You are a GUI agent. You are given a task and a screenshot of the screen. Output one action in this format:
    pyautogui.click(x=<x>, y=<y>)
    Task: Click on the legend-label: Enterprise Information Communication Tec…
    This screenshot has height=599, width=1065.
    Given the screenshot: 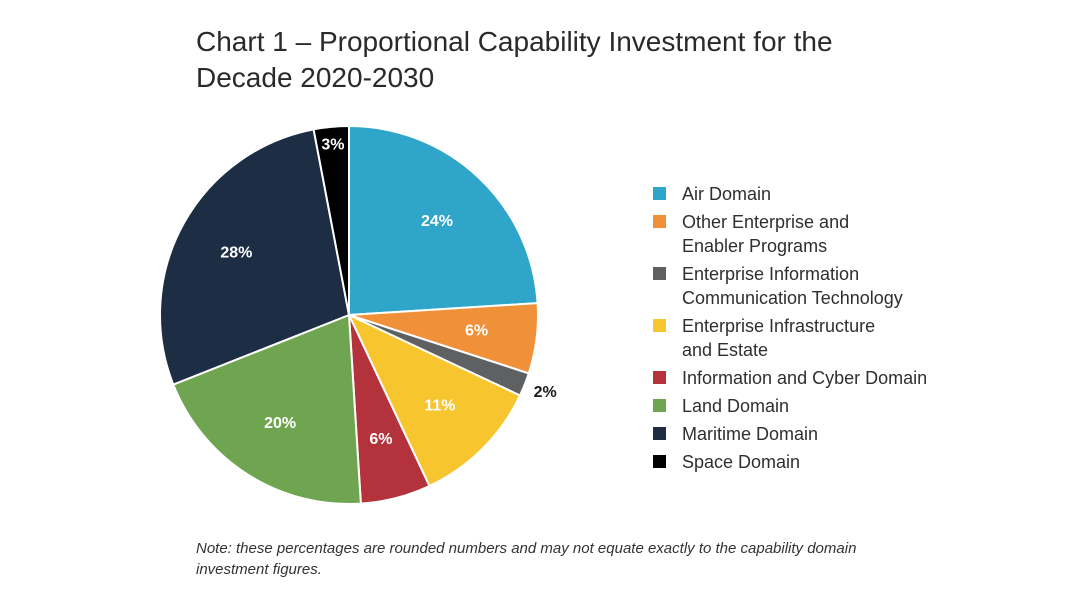 What is the action you would take?
    pyautogui.click(x=792, y=286)
    